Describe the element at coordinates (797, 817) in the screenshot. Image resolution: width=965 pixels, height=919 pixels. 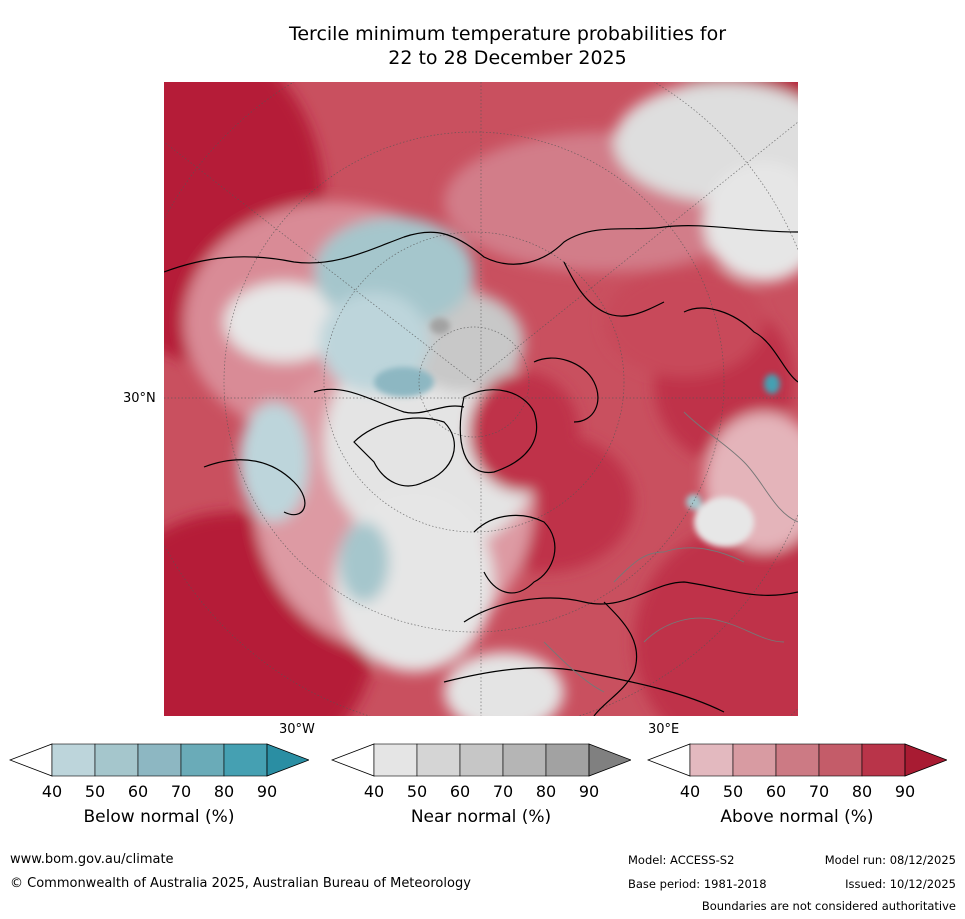
I see `colorbar-above-normal-label: Above normal (%)` at that location.